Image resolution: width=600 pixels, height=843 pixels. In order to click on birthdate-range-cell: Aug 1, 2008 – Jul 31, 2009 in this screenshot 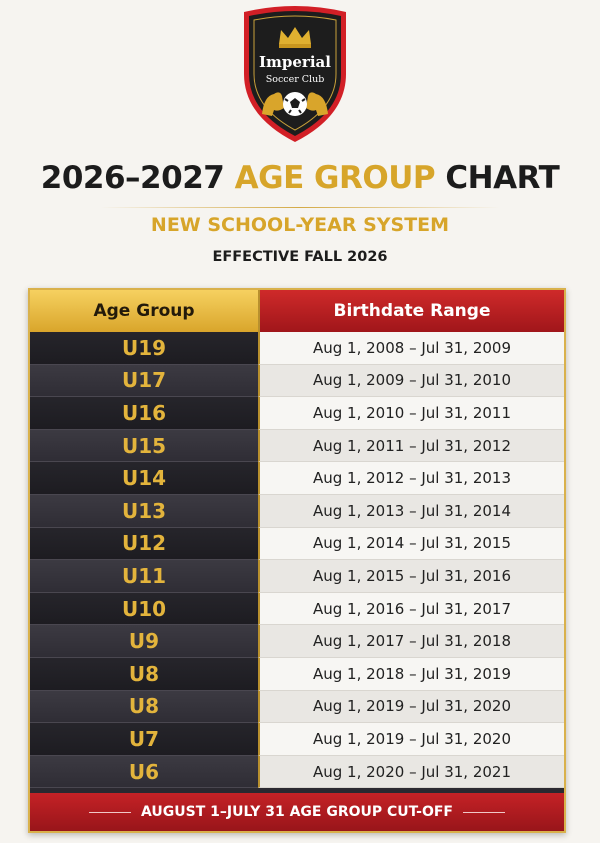, I will do `click(411, 348)`.